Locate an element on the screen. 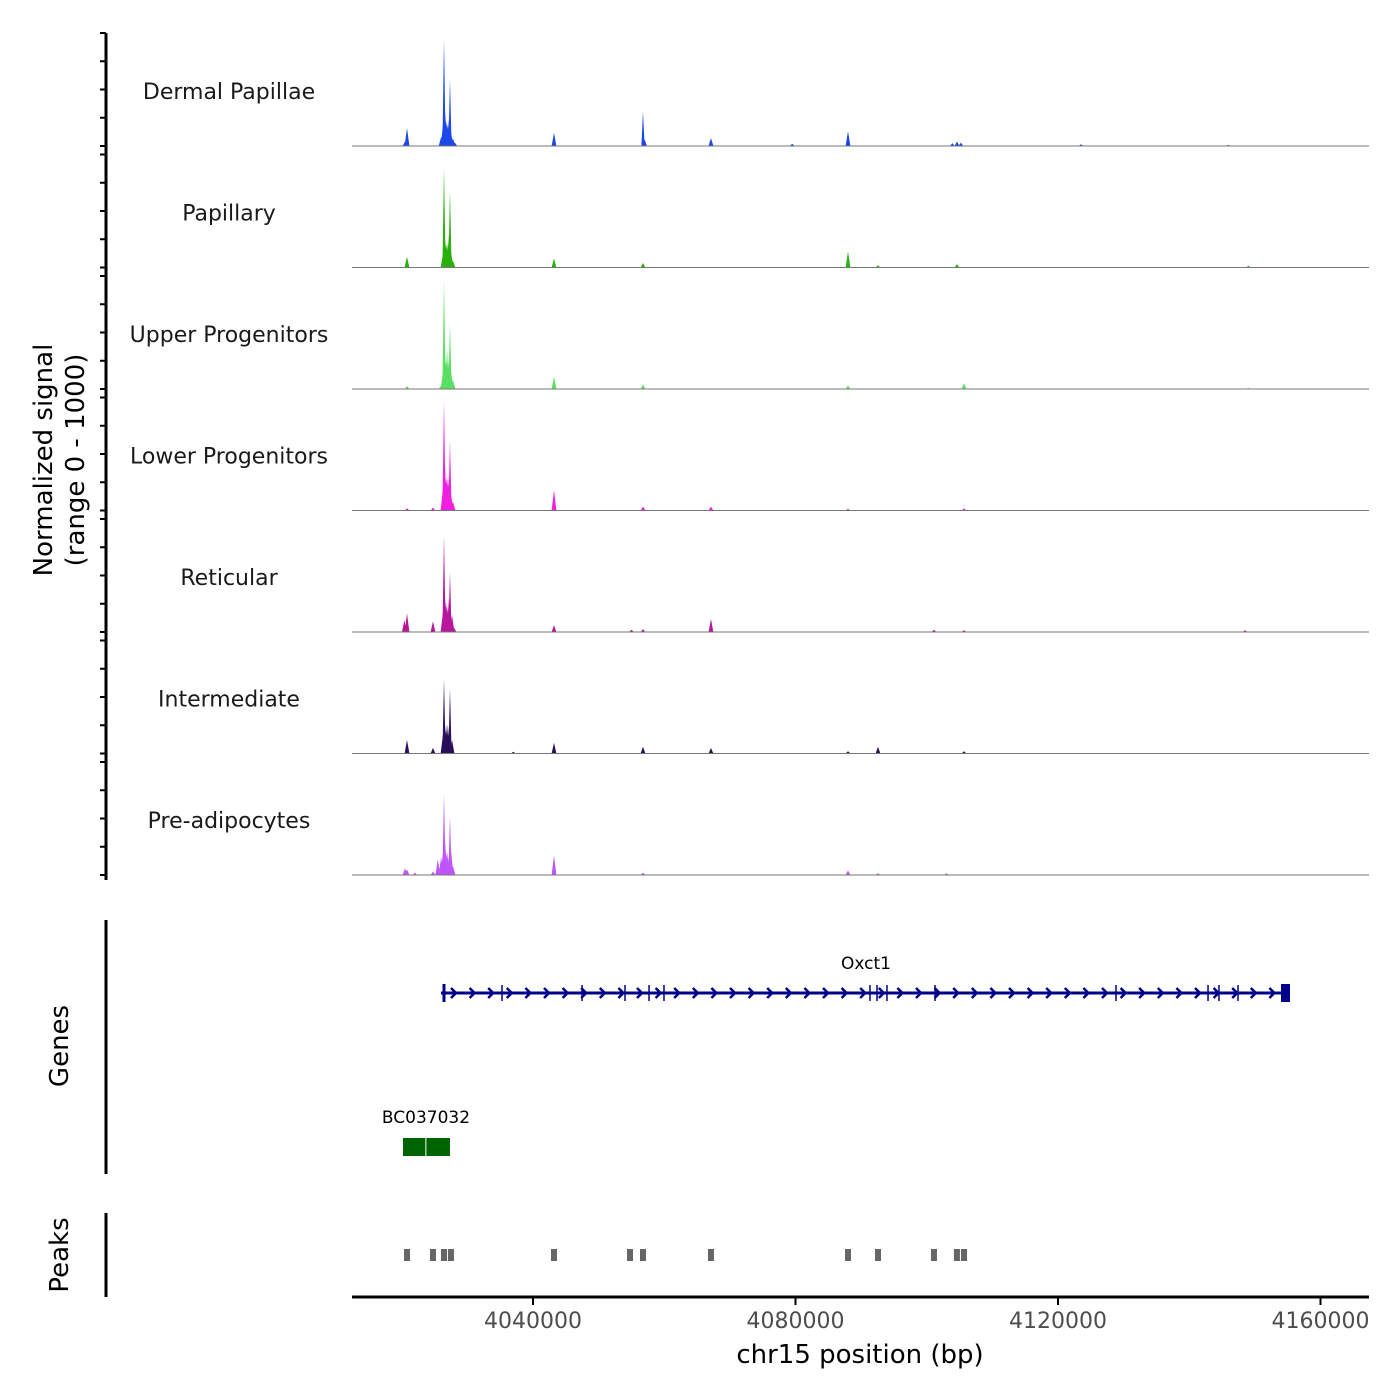 The image size is (1400, 1400). track-label: Intermediate is located at coordinates (229, 700).